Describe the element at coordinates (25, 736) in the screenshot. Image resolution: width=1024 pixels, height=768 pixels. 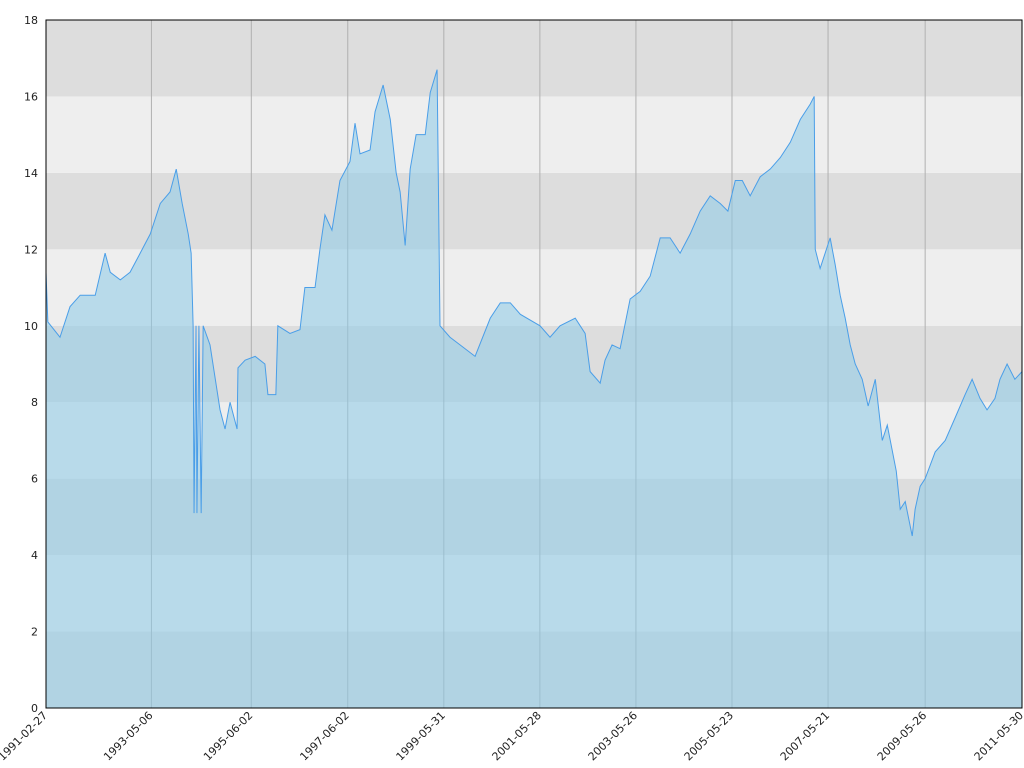
I see `x-tick-label: 1991-02-27` at that location.